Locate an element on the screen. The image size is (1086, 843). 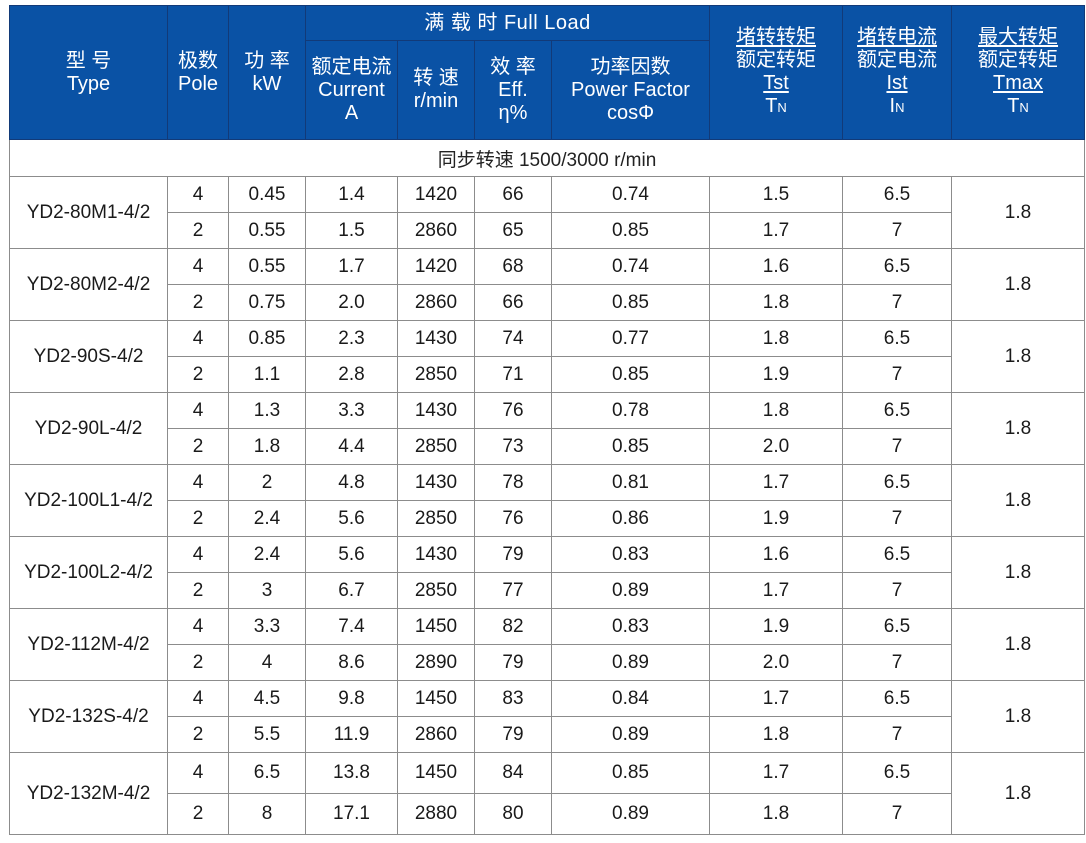
cell-model-type: YD2-90L-4/2 is located at coordinates (88, 428).